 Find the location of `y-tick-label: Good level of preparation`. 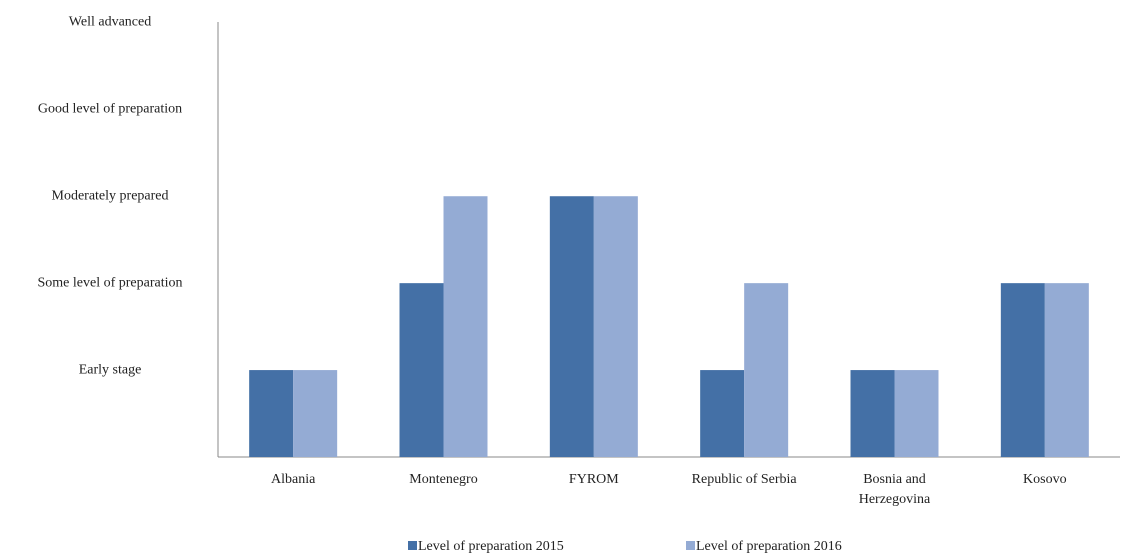

y-tick-label: Good level of preparation is located at coordinates (110, 109).